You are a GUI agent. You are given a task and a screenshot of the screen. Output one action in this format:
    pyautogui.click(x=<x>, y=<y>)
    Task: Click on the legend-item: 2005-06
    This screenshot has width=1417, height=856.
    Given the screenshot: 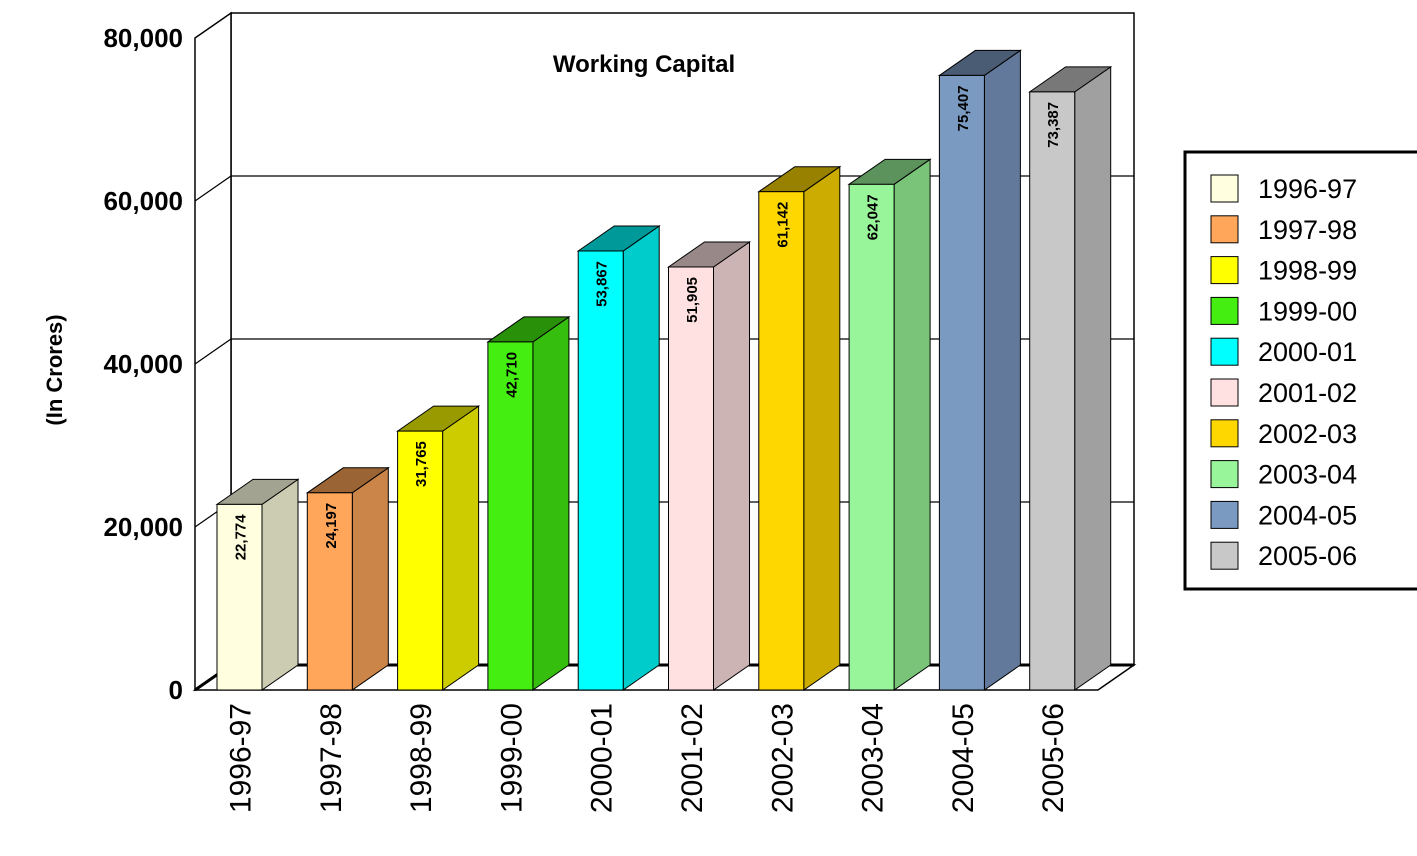 What is the action you would take?
    pyautogui.click(x=1283, y=556)
    